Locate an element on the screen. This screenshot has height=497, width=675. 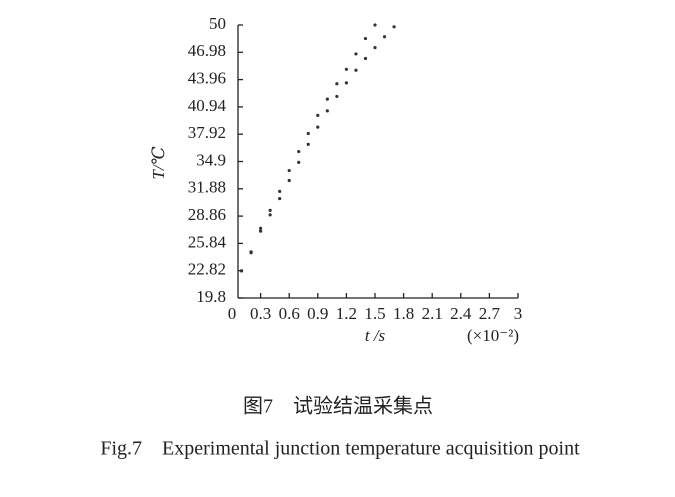
y-tick-label: 40.94 is located at coordinates (207, 105).